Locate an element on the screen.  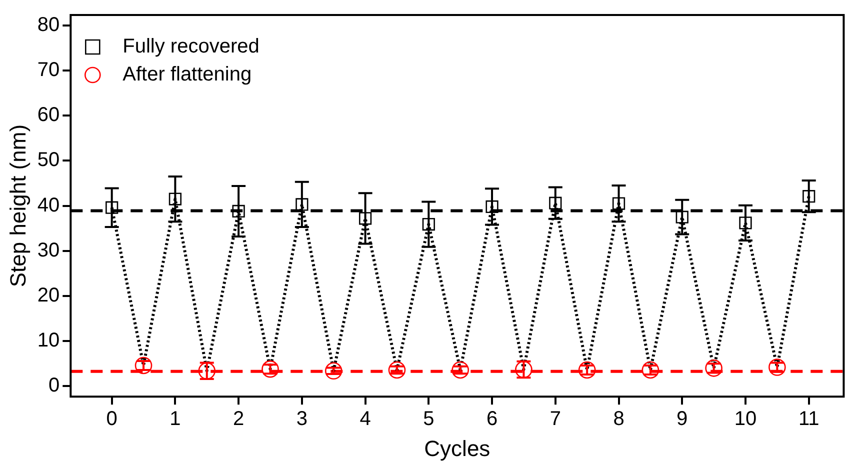
y-tick-label: 0 is located at coordinates (54, 385).